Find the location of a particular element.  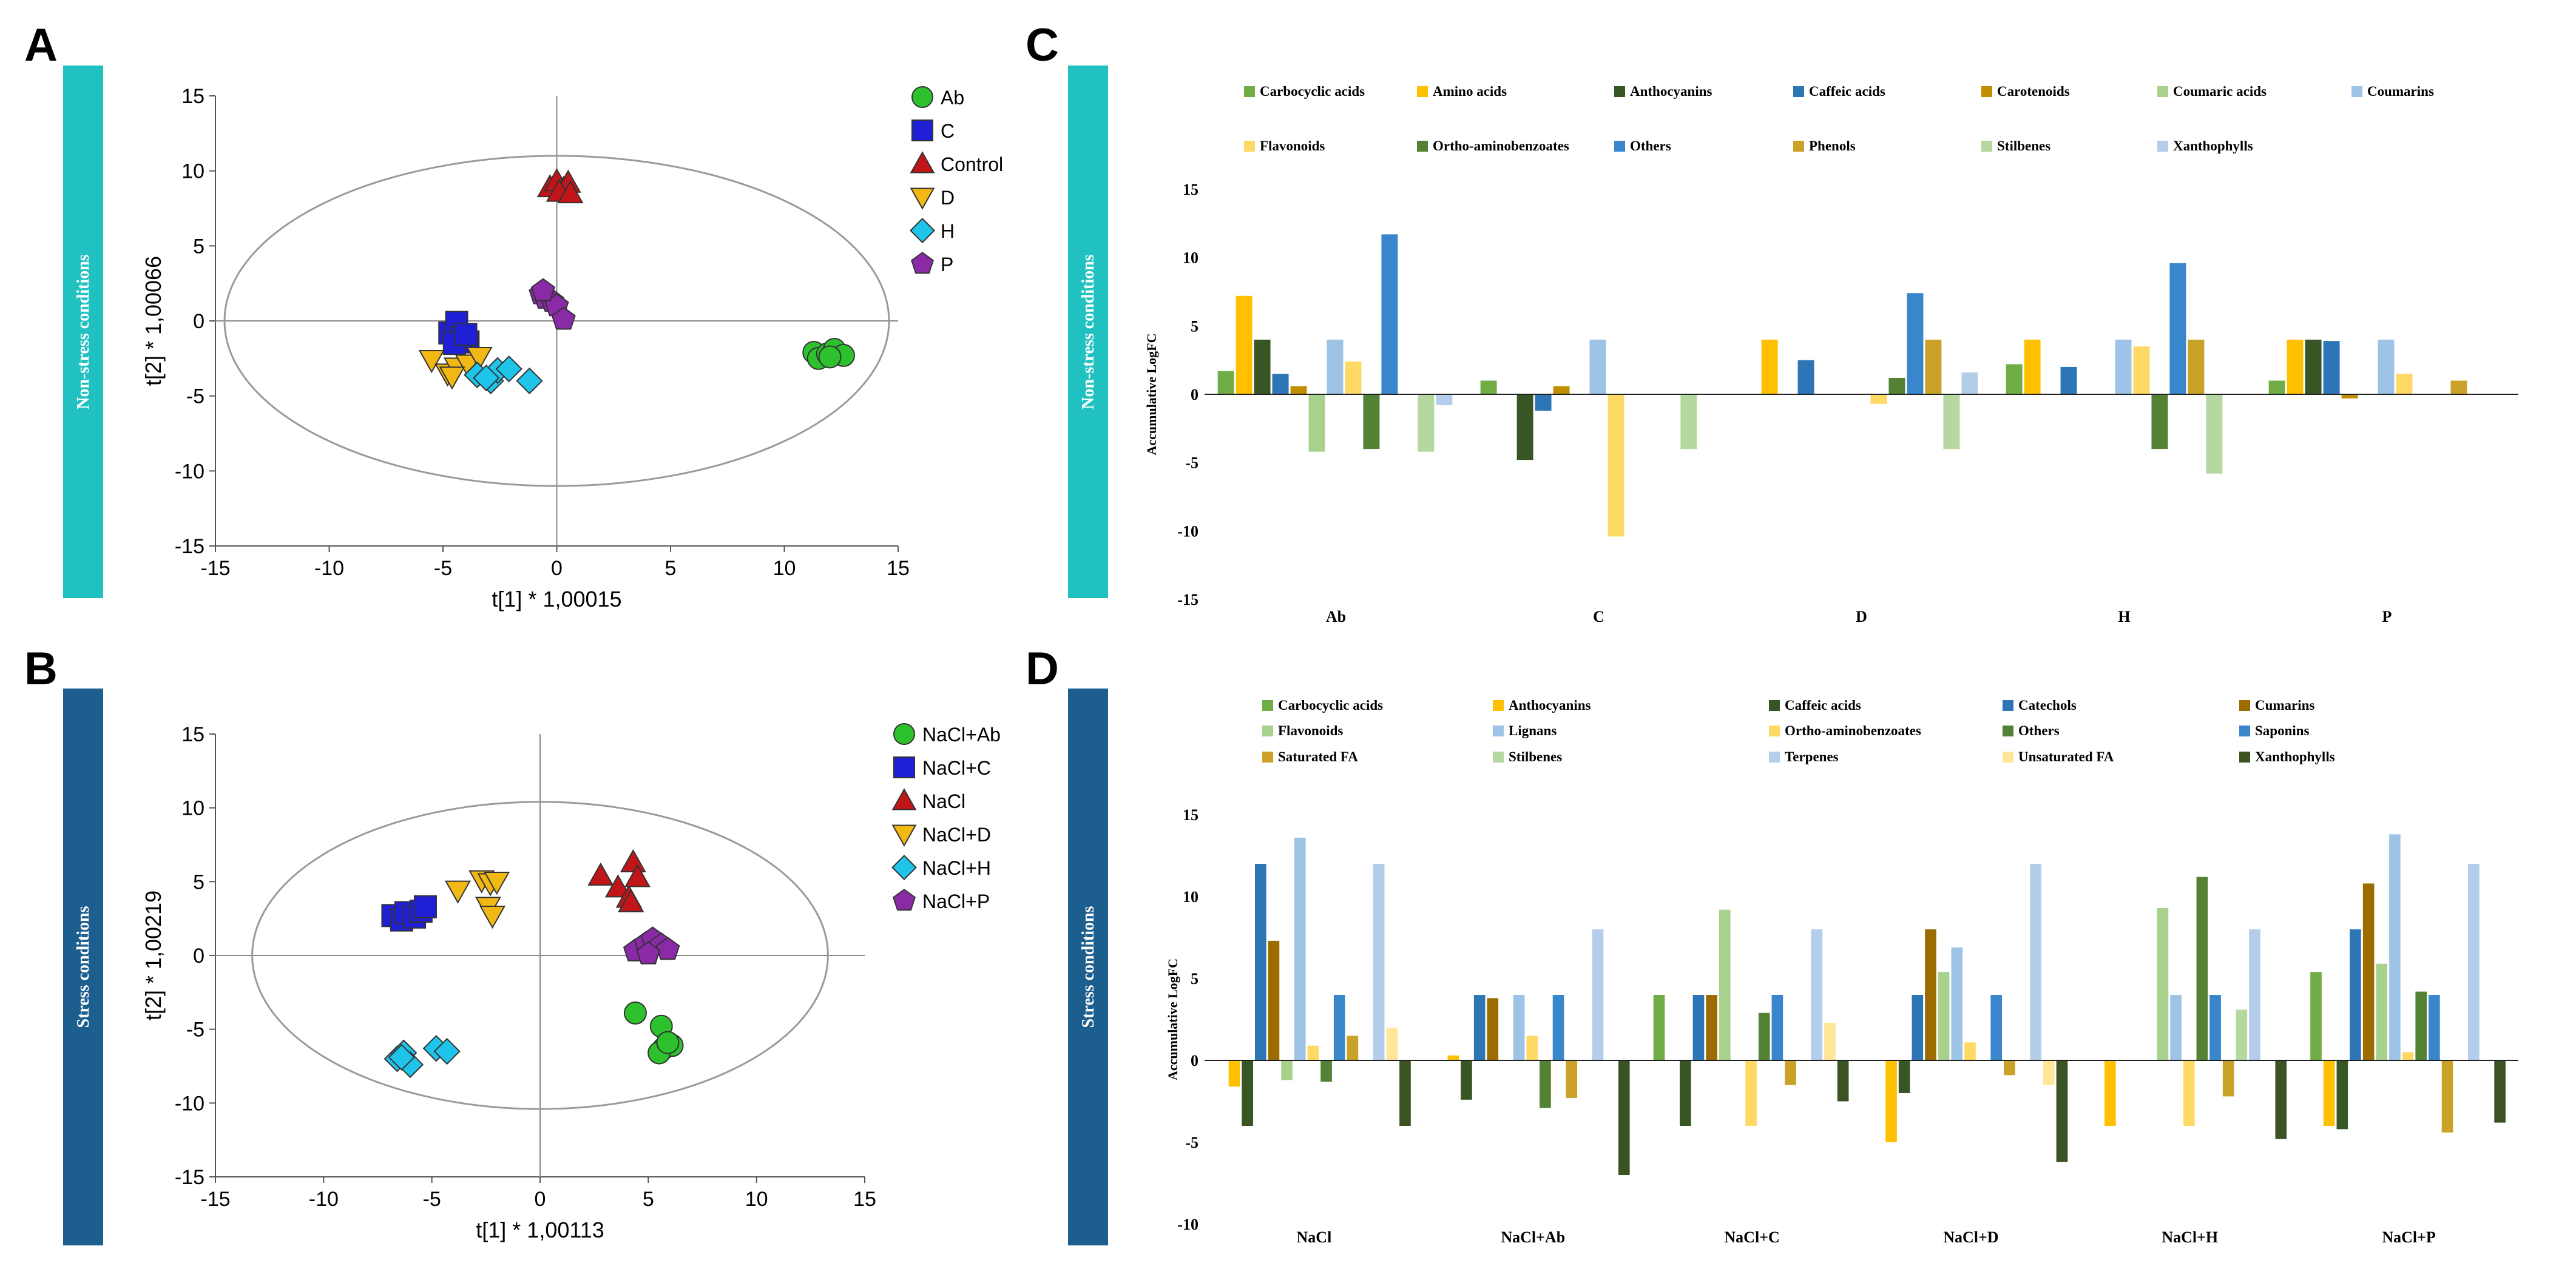

bar-lignans is located at coordinates (1300, 948).